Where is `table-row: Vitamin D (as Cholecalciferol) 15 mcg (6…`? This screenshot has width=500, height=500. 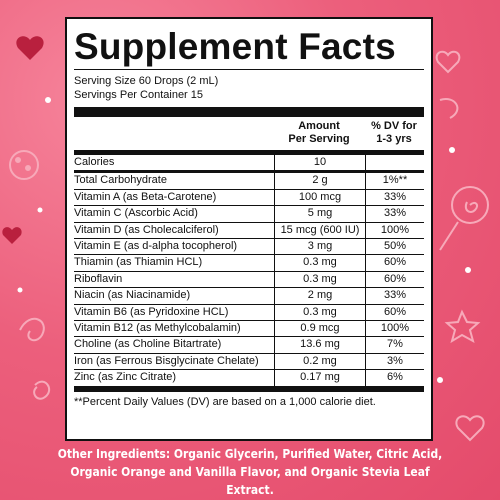 table-row: Vitamin D (as Cholecalciferol) 15 mcg (6… is located at coordinates (249, 231).